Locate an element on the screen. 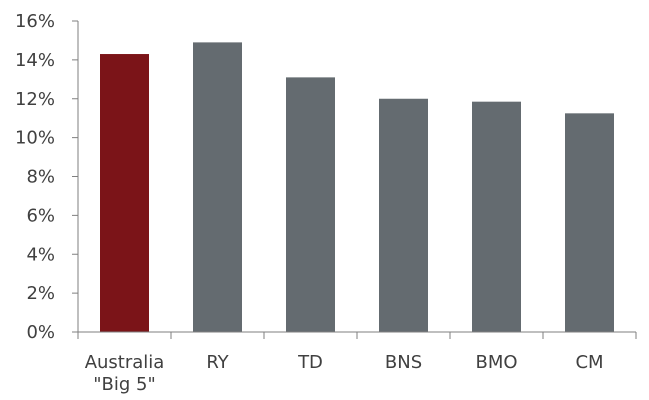 The width and height of the screenshot is (649, 400). x-tick-label: Australia is located at coordinates (125, 362).